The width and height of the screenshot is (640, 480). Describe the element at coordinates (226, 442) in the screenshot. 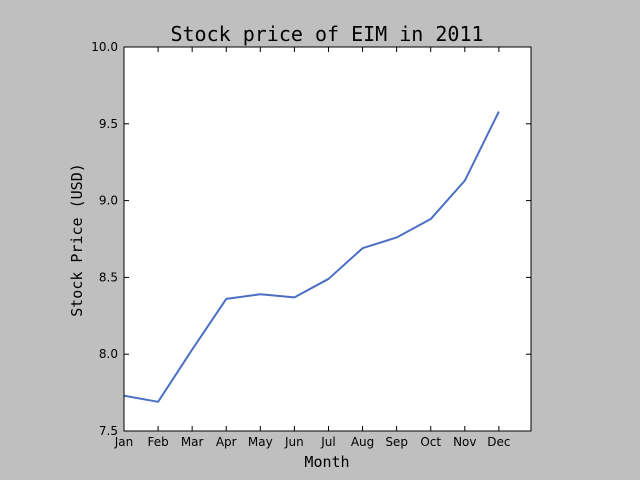

I see `x-tick-label: Apr` at that location.